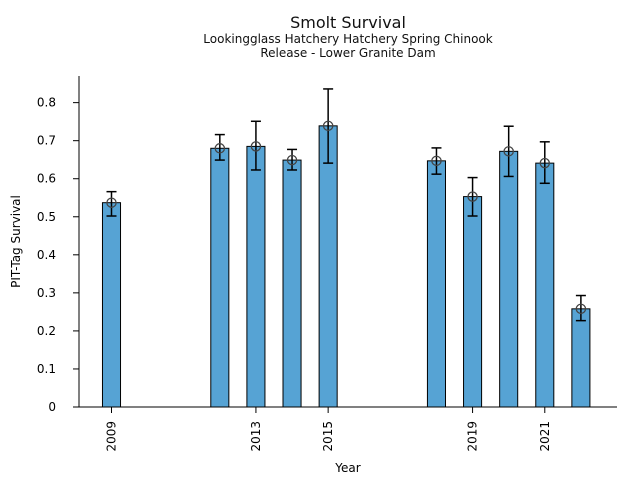 The width and height of the screenshot is (640, 480). I want to click on x-tick-label: 2009, so click(111, 436).